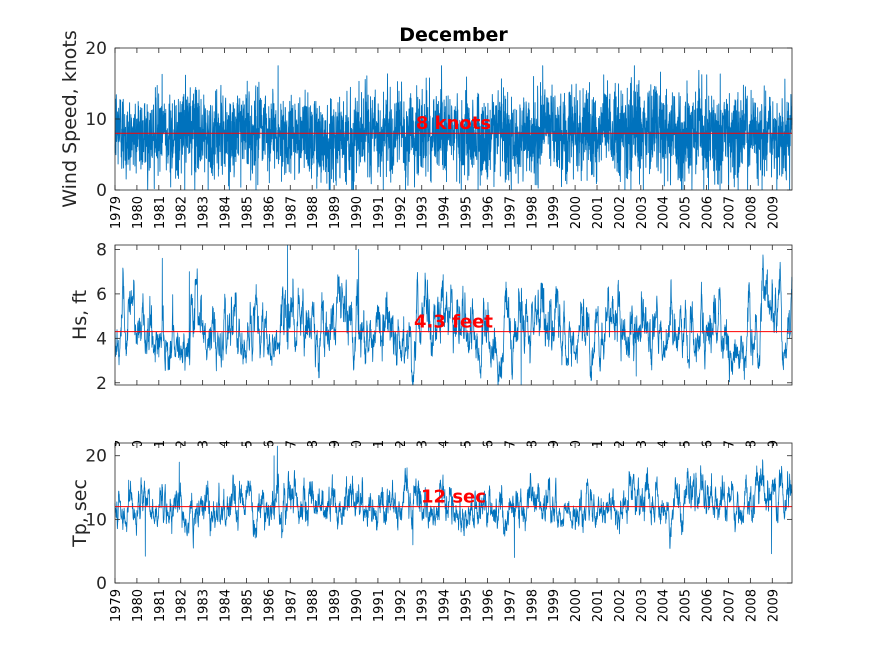 This screenshot has width=875, height=660. Describe the element at coordinates (453, 123) in the screenshot. I see `wind-speed-mean-label: 8 knots` at that location.